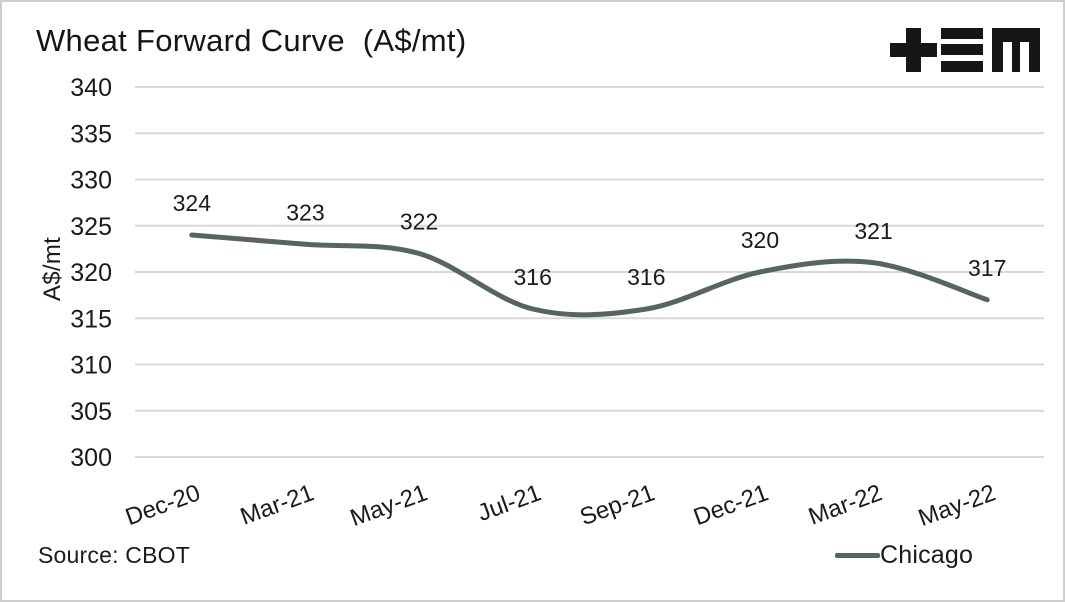  I want to click on series-line-chicago, so click(589, 275).